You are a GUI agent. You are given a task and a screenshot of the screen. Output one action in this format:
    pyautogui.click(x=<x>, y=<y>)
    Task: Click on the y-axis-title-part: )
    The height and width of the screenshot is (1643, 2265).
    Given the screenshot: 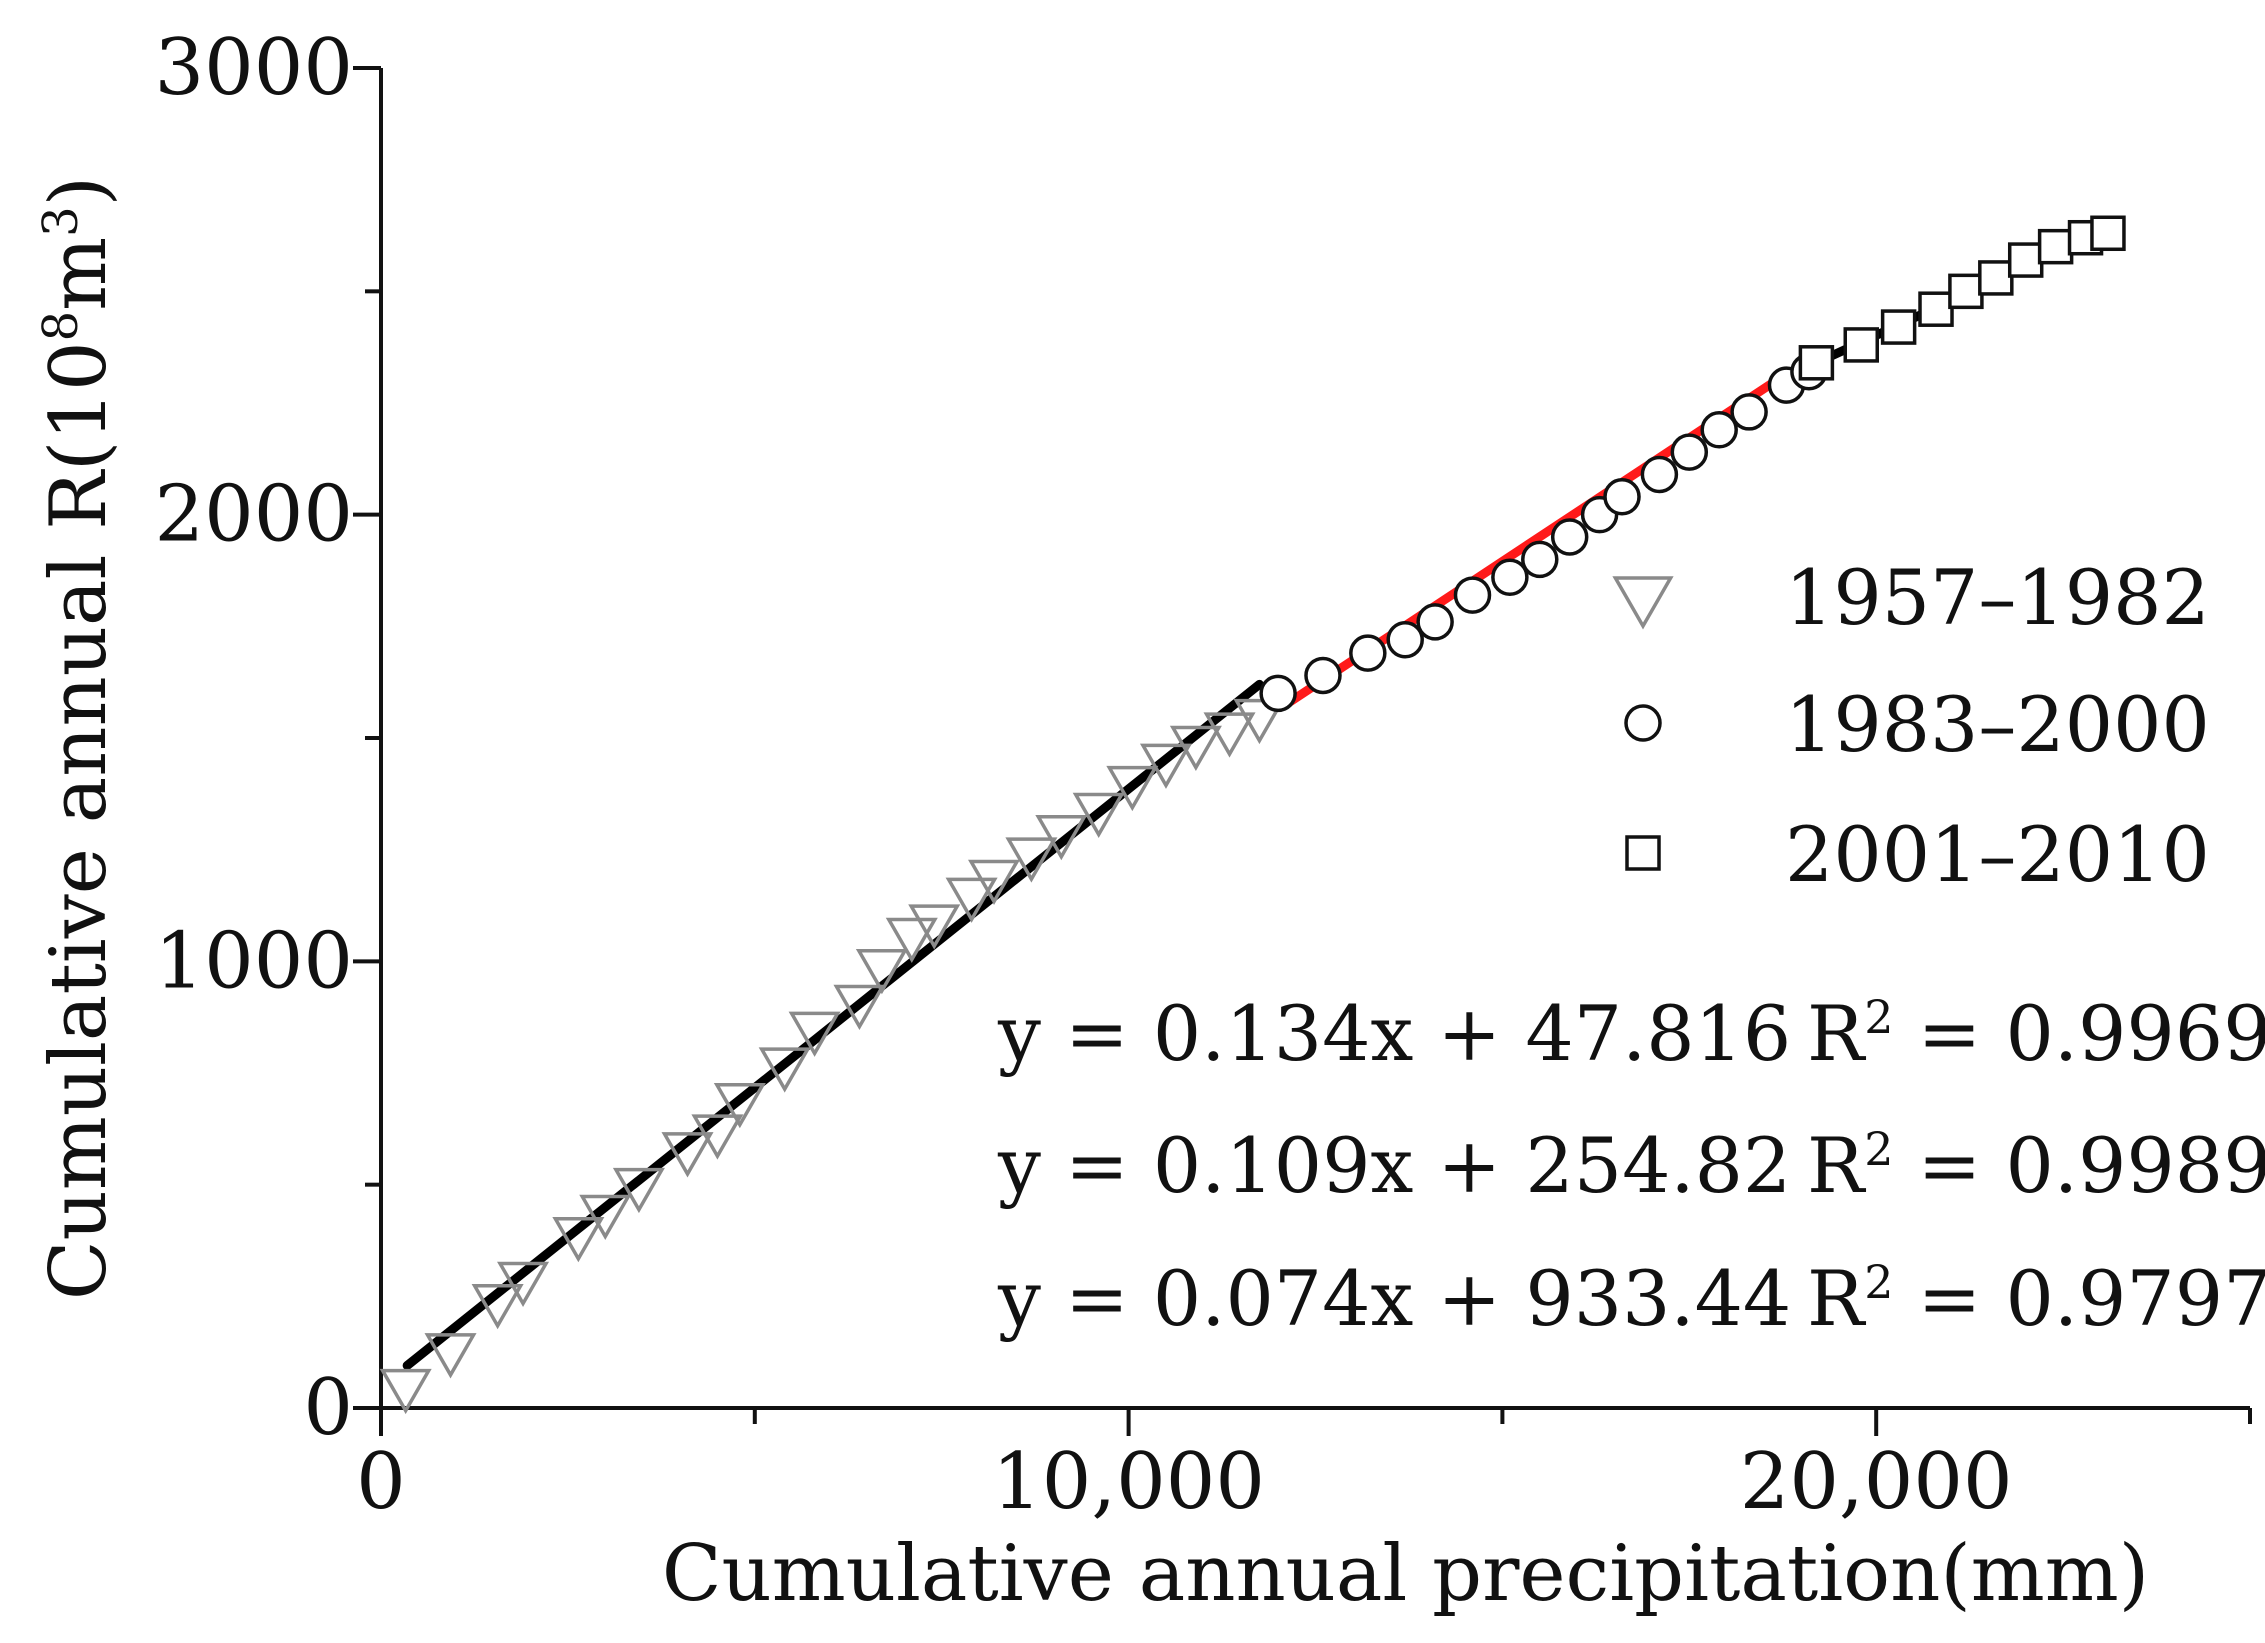 What is the action you would take?
    pyautogui.click(x=79, y=191)
    